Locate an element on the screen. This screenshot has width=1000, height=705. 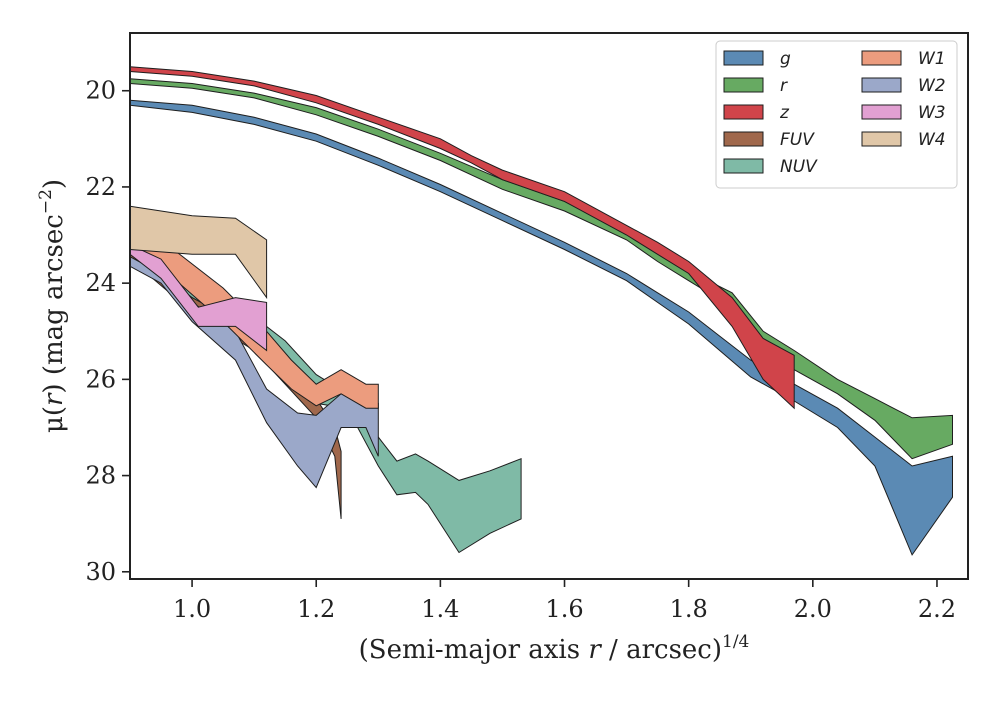
x-axis-title: (Semi-major axis r / arcsec)1/4 is located at coordinates (554, 648).